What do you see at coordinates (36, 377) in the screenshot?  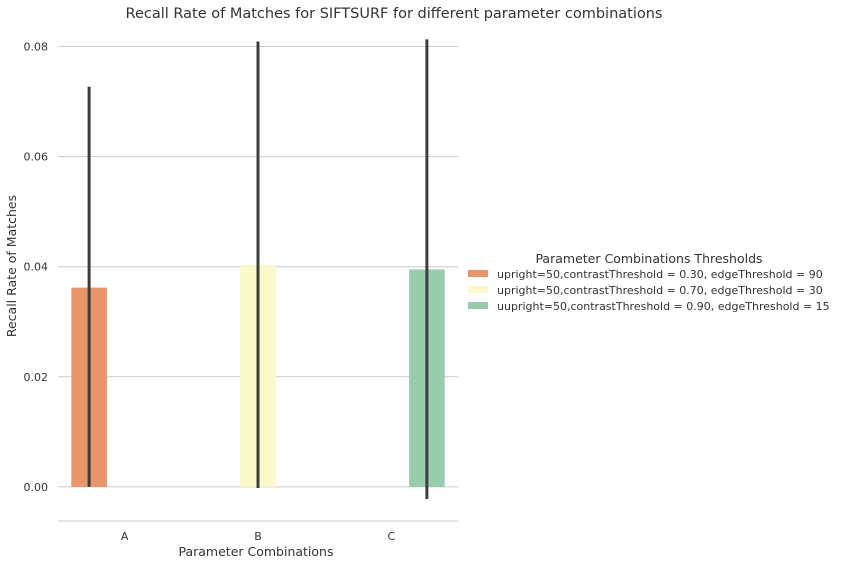 I see `y-tick-label: 0.02` at bounding box center [36, 377].